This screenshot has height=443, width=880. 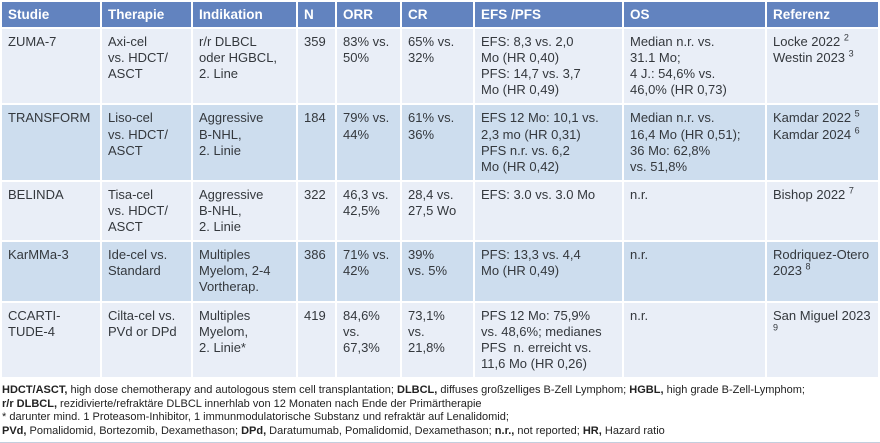 What do you see at coordinates (857, 114) in the screenshot?
I see `reference-superscript: 5` at bounding box center [857, 114].